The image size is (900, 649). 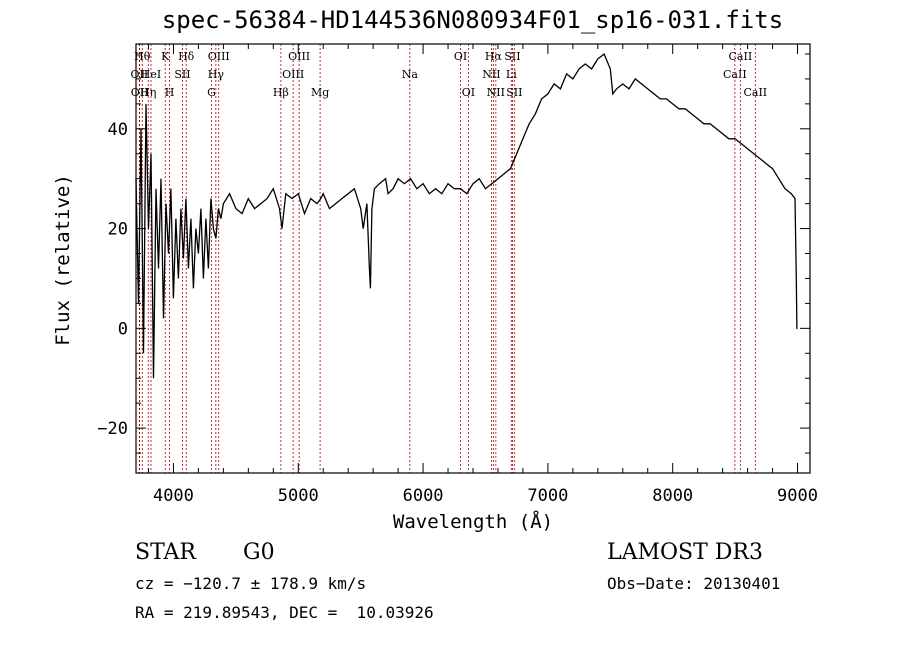 I want to click on line-label-10: Hγ, so click(x=216, y=74).